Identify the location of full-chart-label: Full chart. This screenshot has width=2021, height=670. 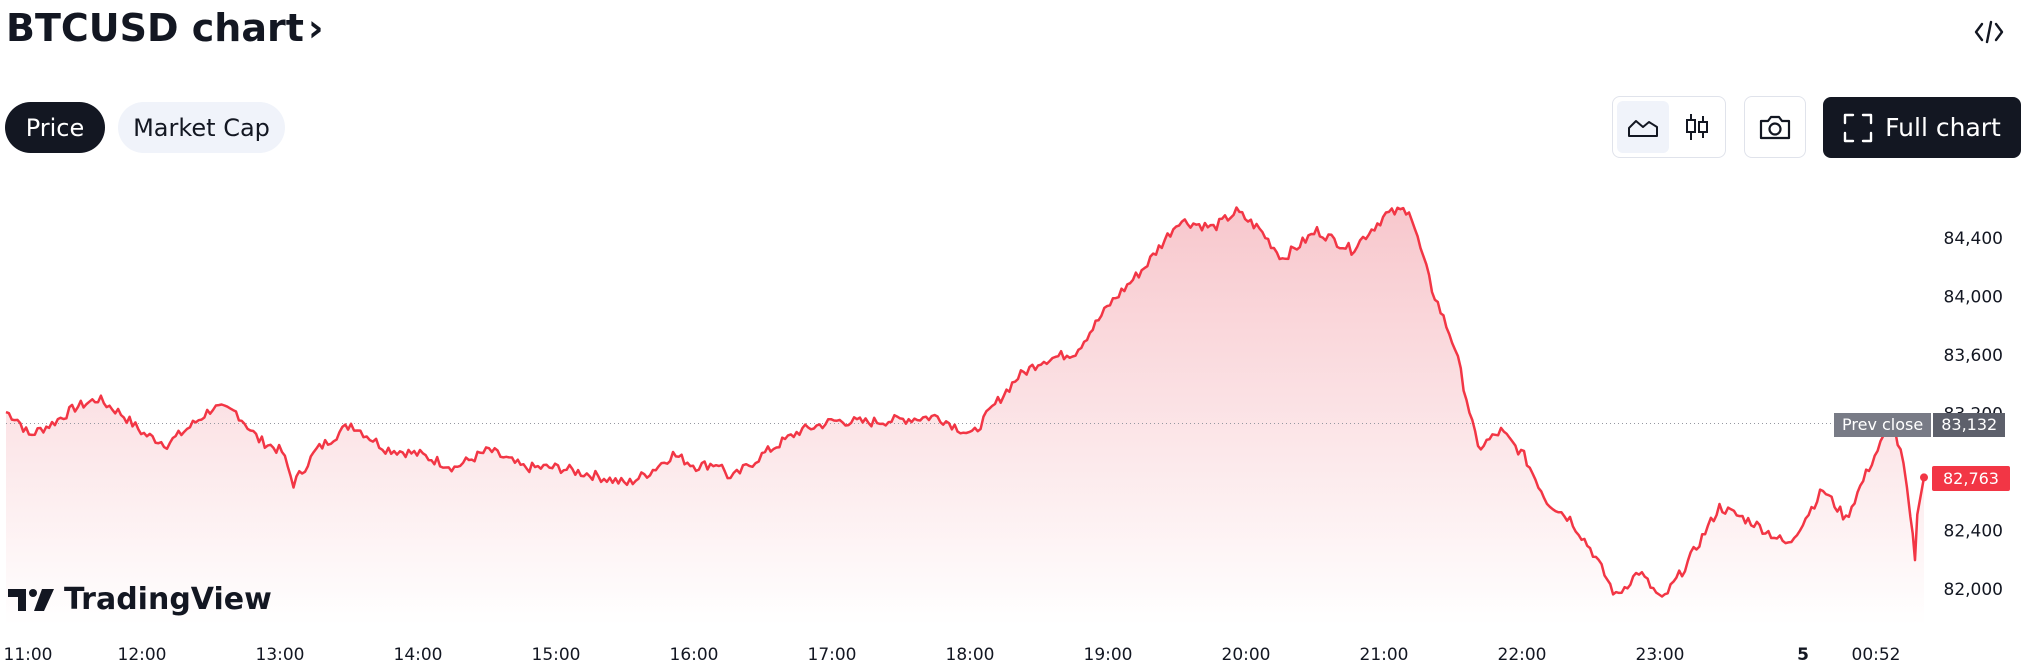
(1943, 127).